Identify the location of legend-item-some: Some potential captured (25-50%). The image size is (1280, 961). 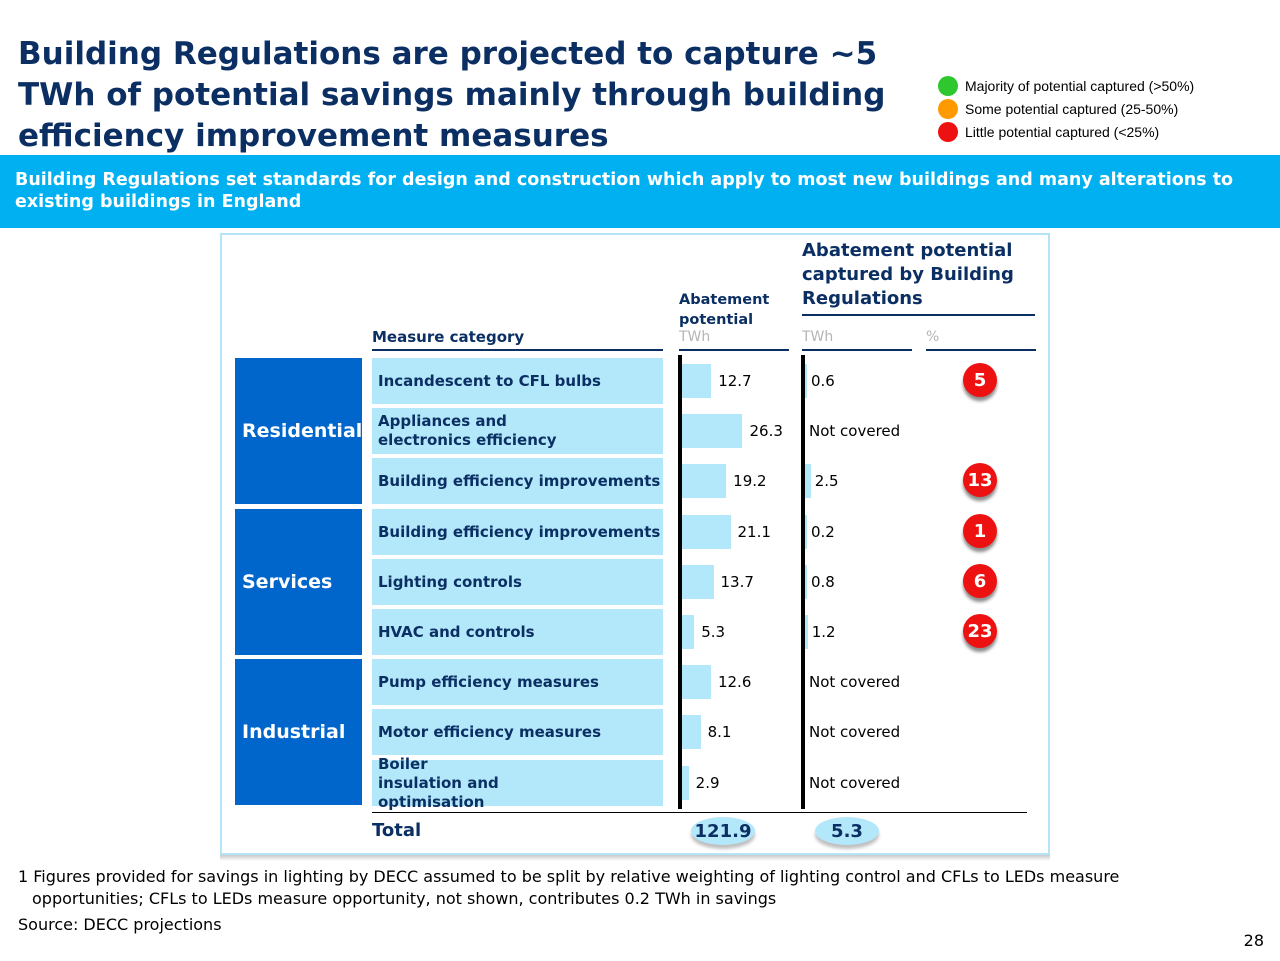
(1066, 108).